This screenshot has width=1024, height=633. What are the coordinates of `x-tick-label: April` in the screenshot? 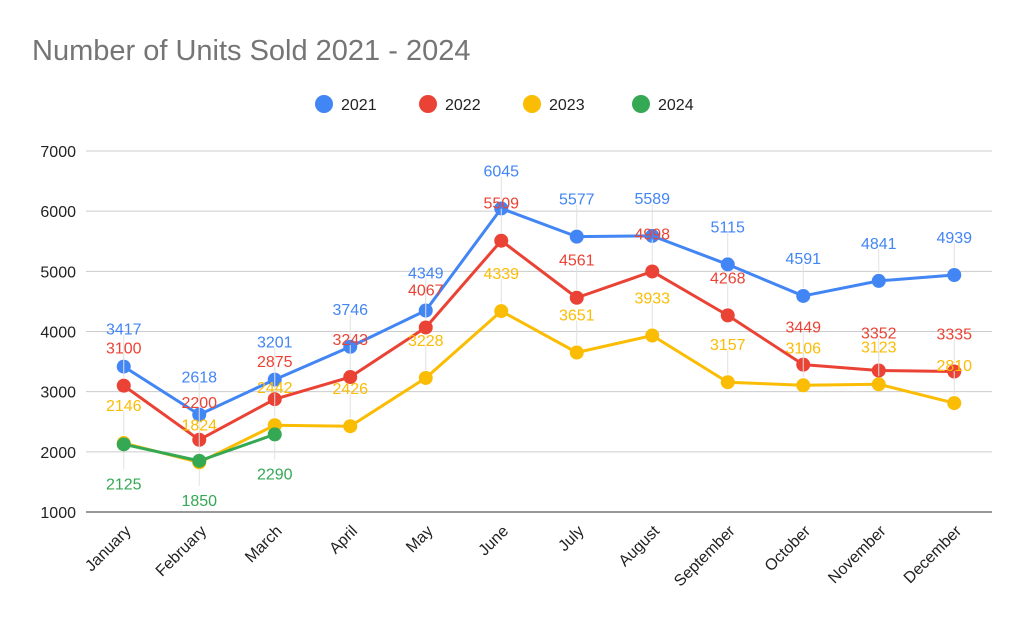 It's located at (343, 540).